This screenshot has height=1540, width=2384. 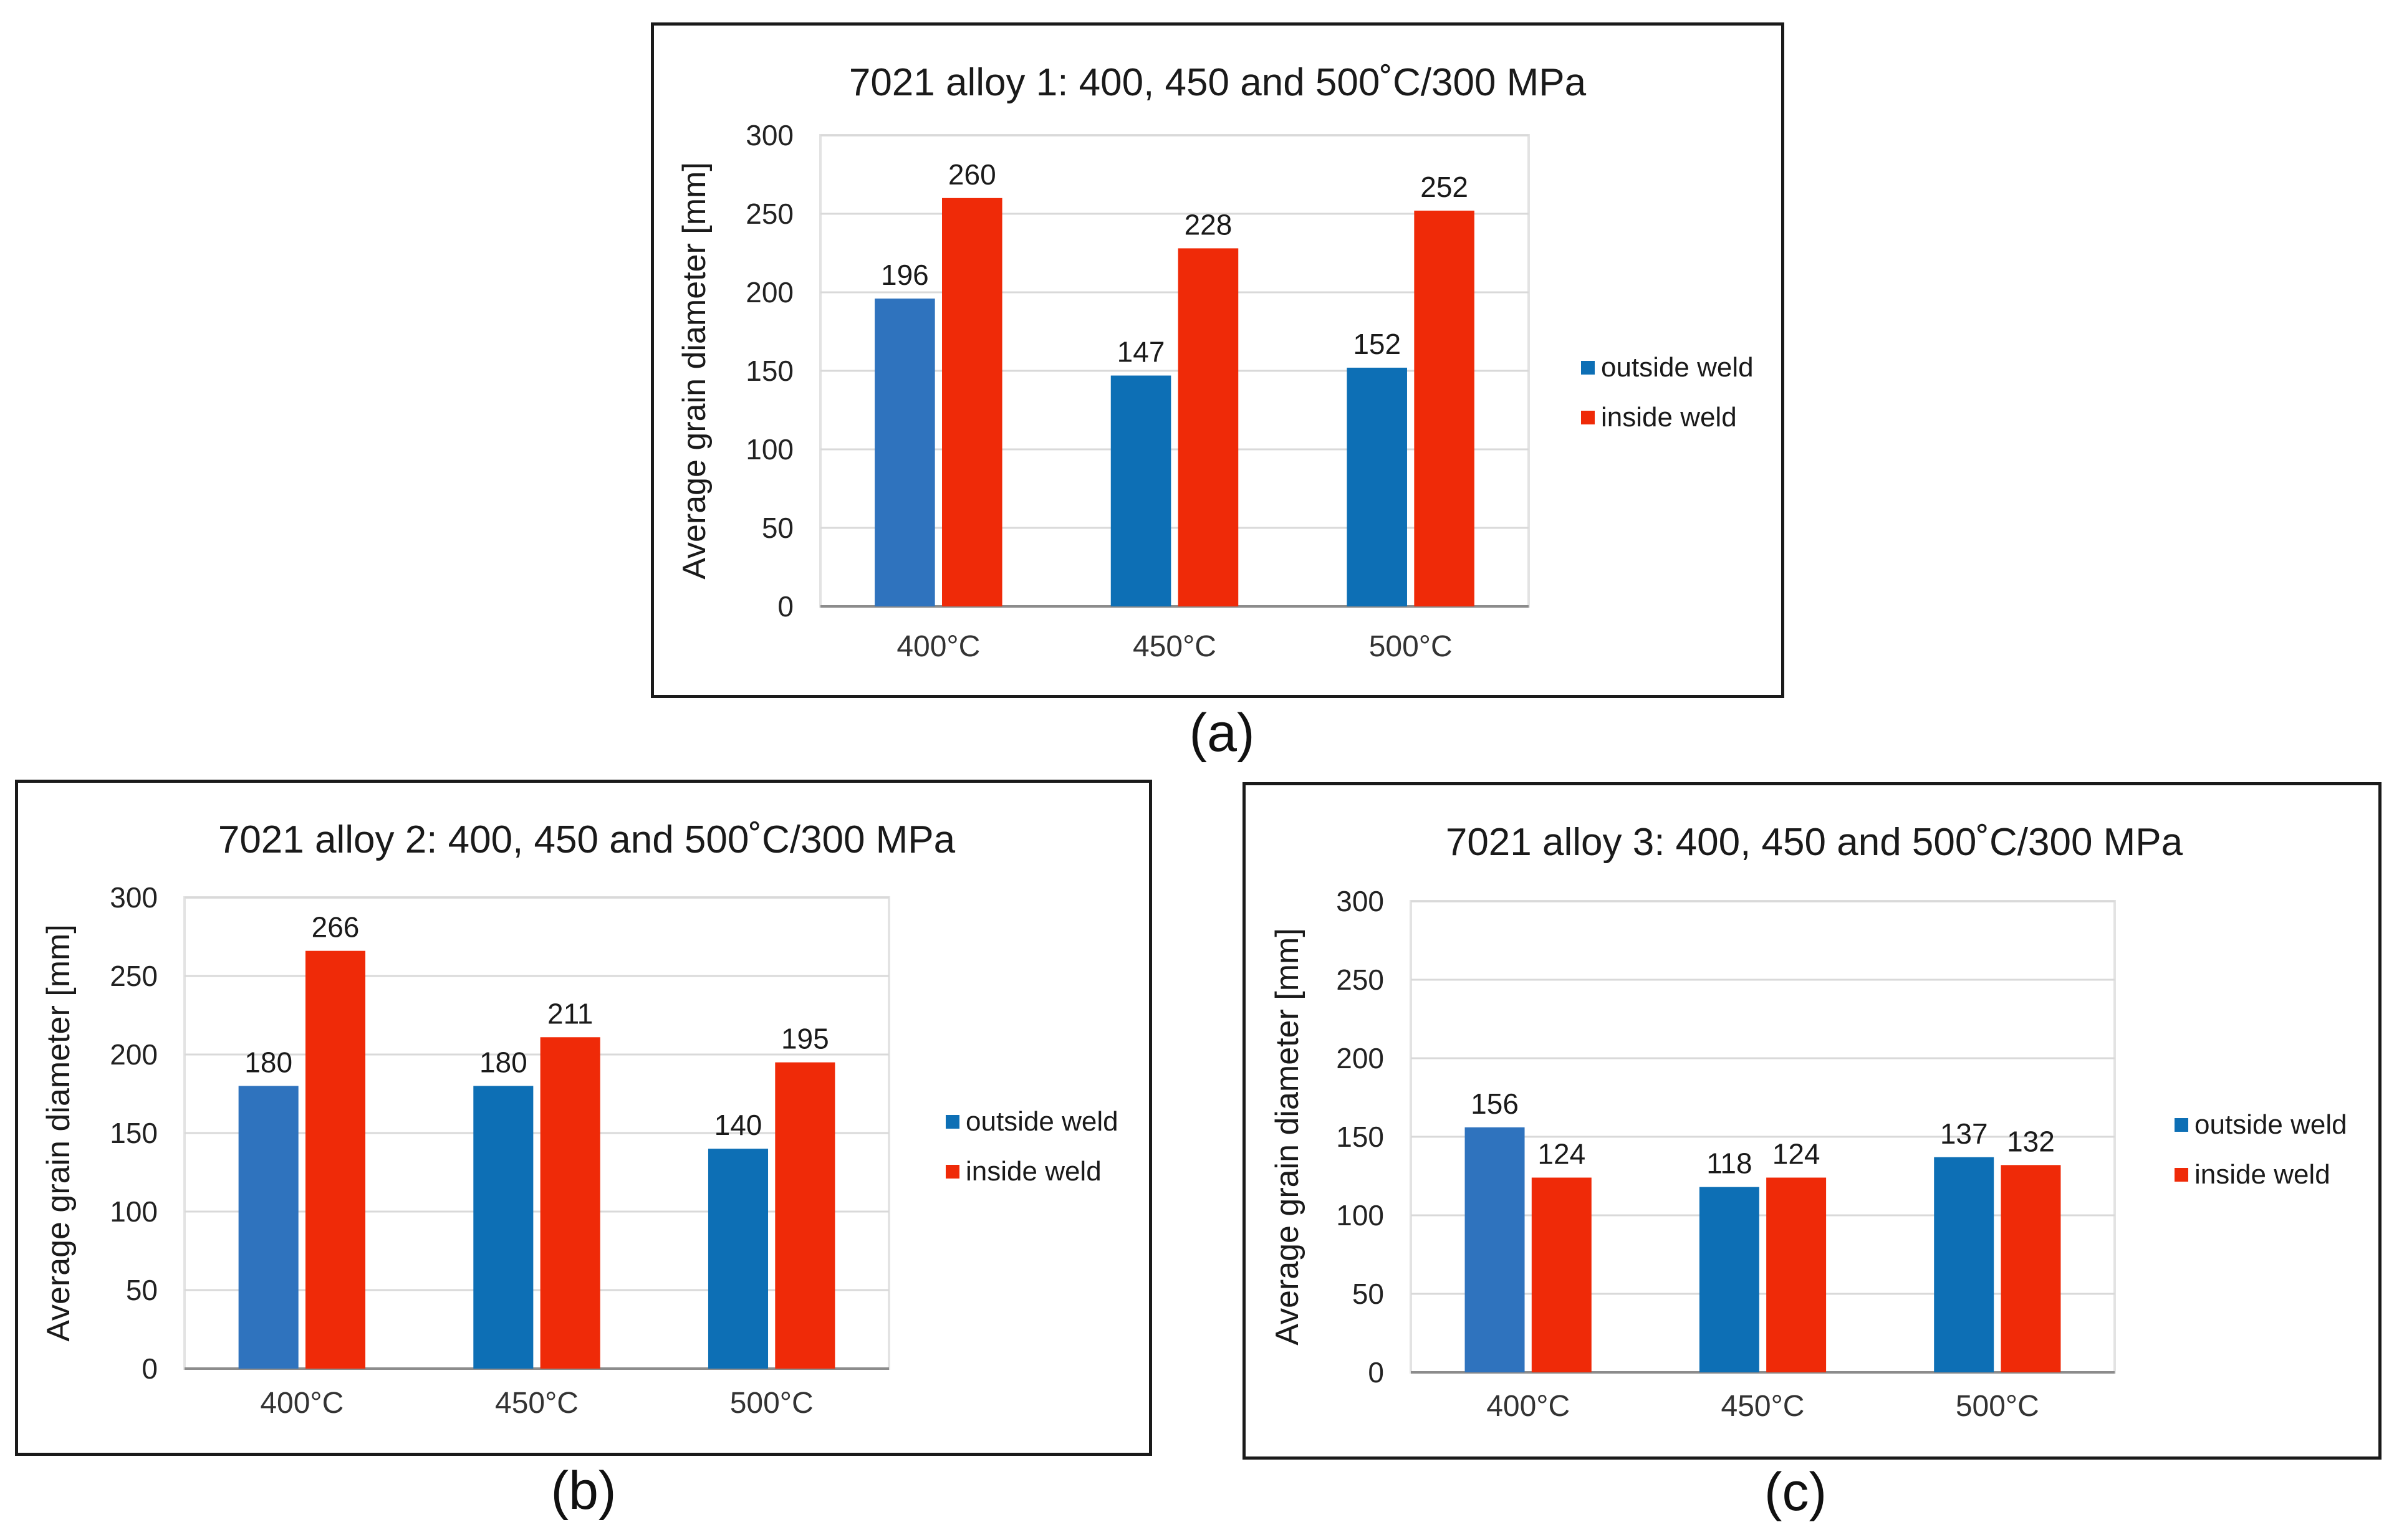 What do you see at coordinates (738, 1125) in the screenshot?
I see `data-label: 140` at bounding box center [738, 1125].